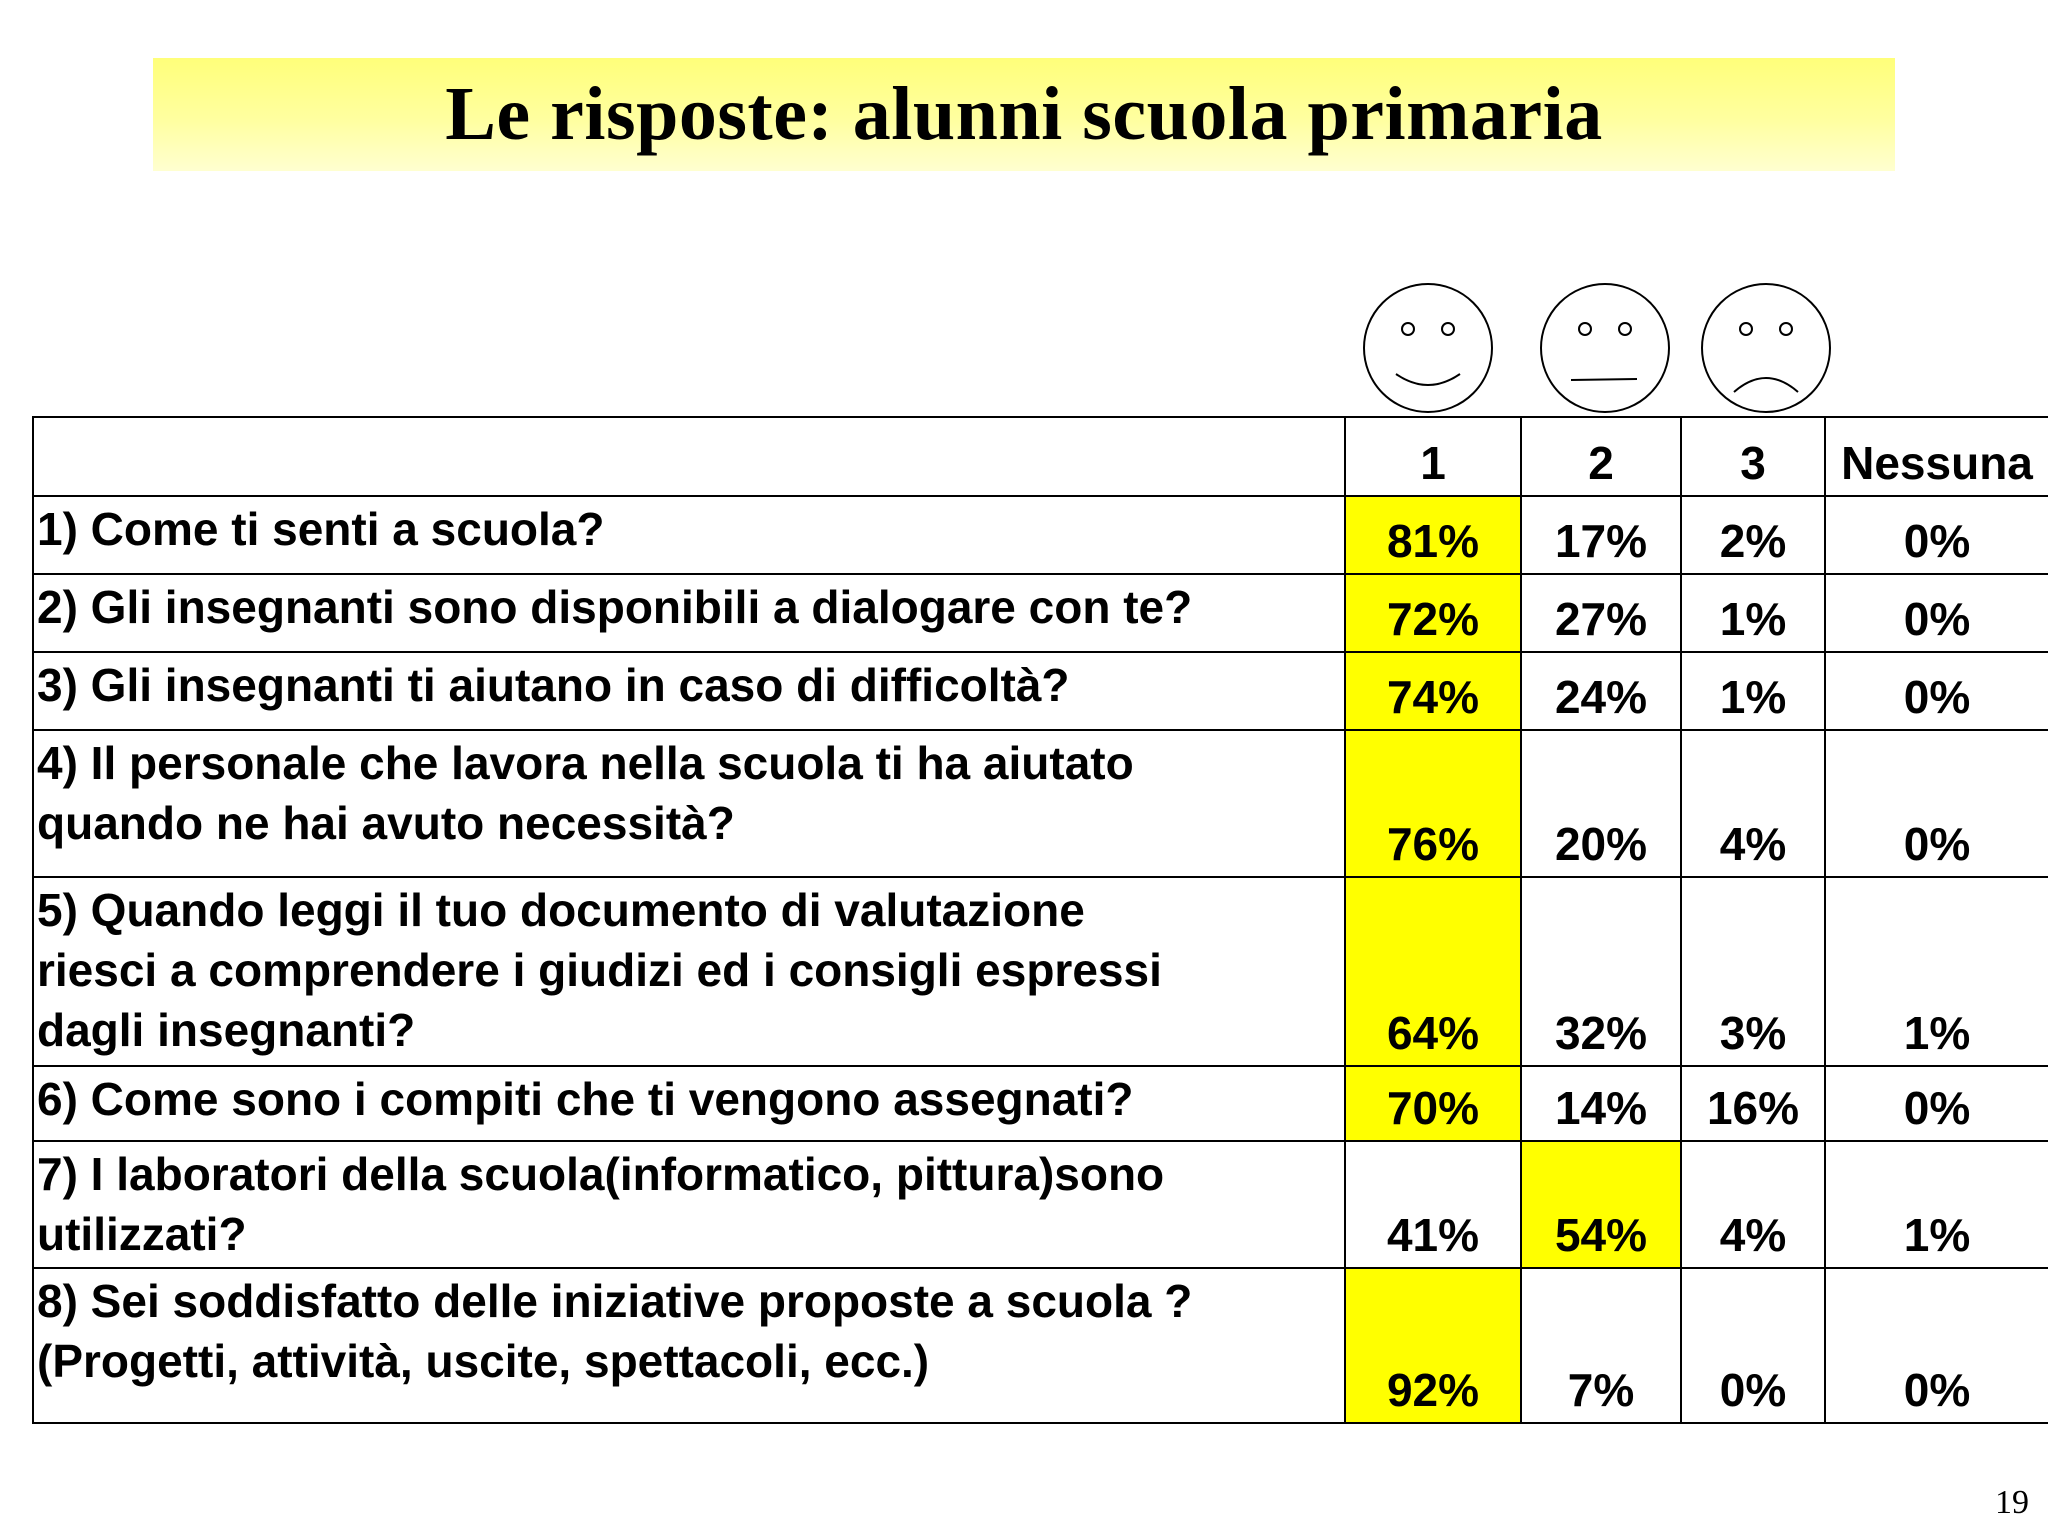  Describe the element at coordinates (1433, 1204) in the screenshot. I see `value-cell-1: 41%` at that location.